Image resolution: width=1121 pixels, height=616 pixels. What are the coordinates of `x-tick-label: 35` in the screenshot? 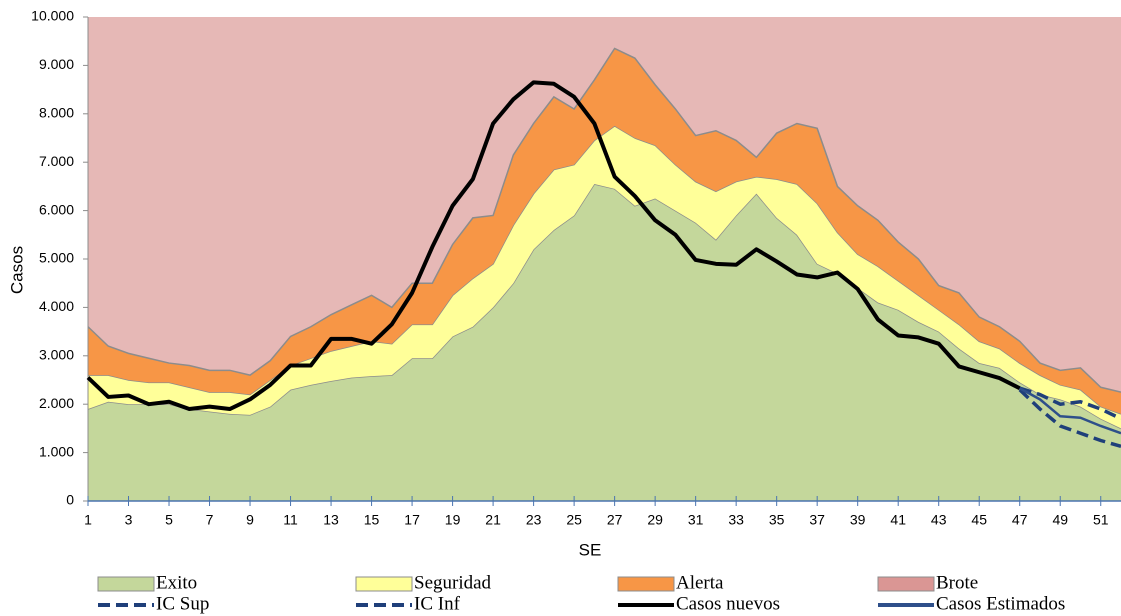 It's located at (777, 520).